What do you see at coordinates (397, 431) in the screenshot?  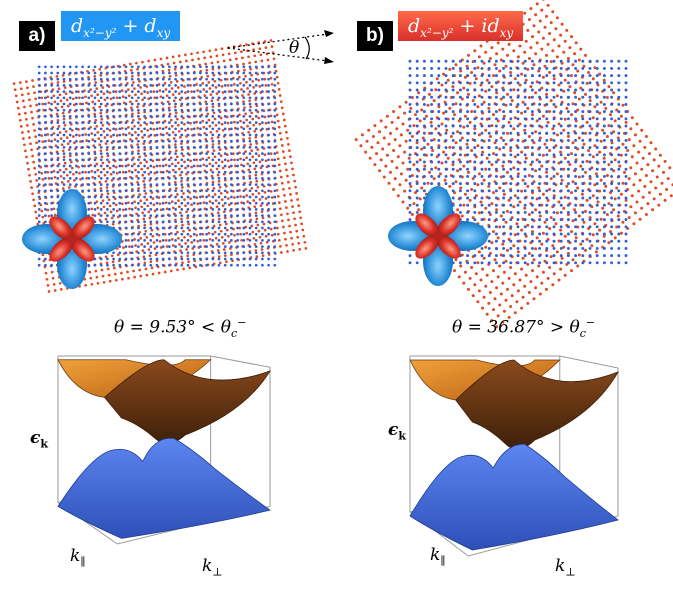 I see `energy-label-b: ϵk` at bounding box center [397, 431].